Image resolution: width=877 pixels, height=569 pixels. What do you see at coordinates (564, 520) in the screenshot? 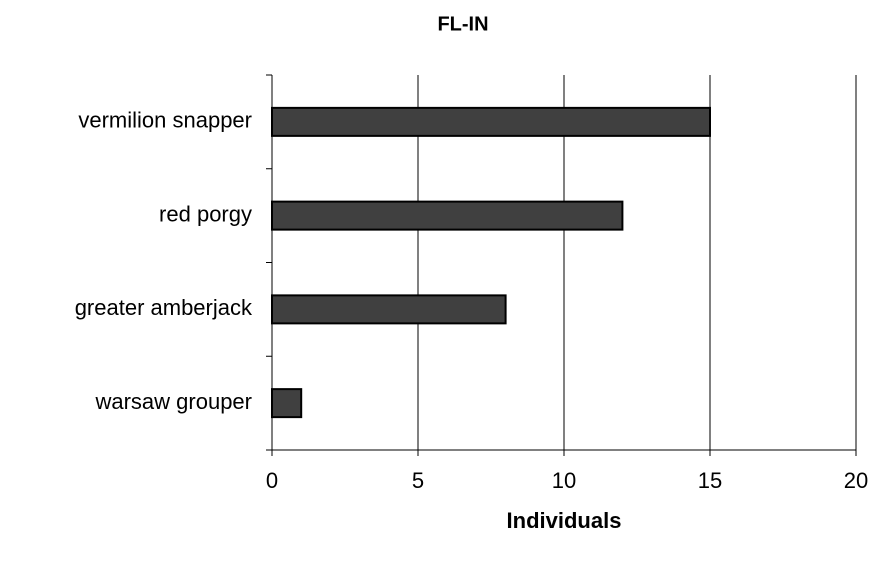
I see `x-axis-label: Individuals` at bounding box center [564, 520].